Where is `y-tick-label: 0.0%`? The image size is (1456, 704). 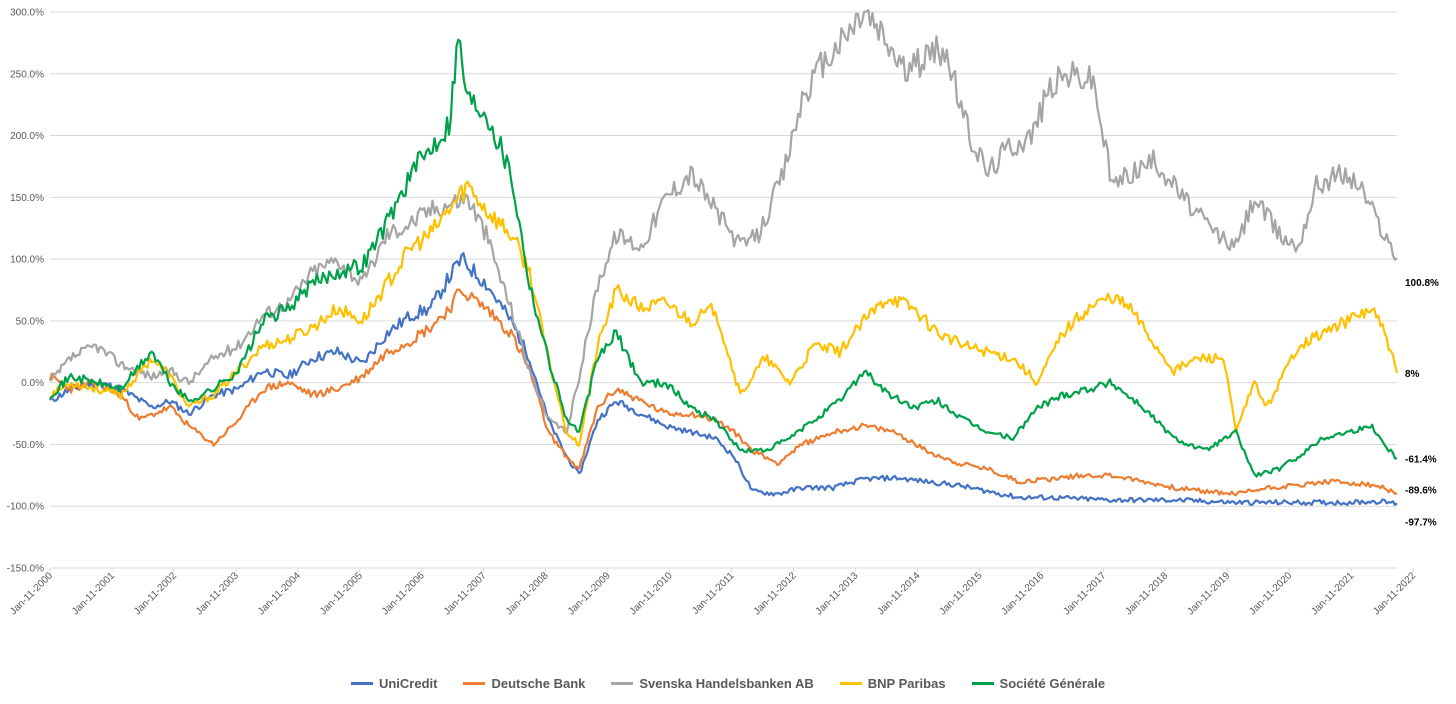 y-tick-label: 0.0% is located at coordinates (32, 383).